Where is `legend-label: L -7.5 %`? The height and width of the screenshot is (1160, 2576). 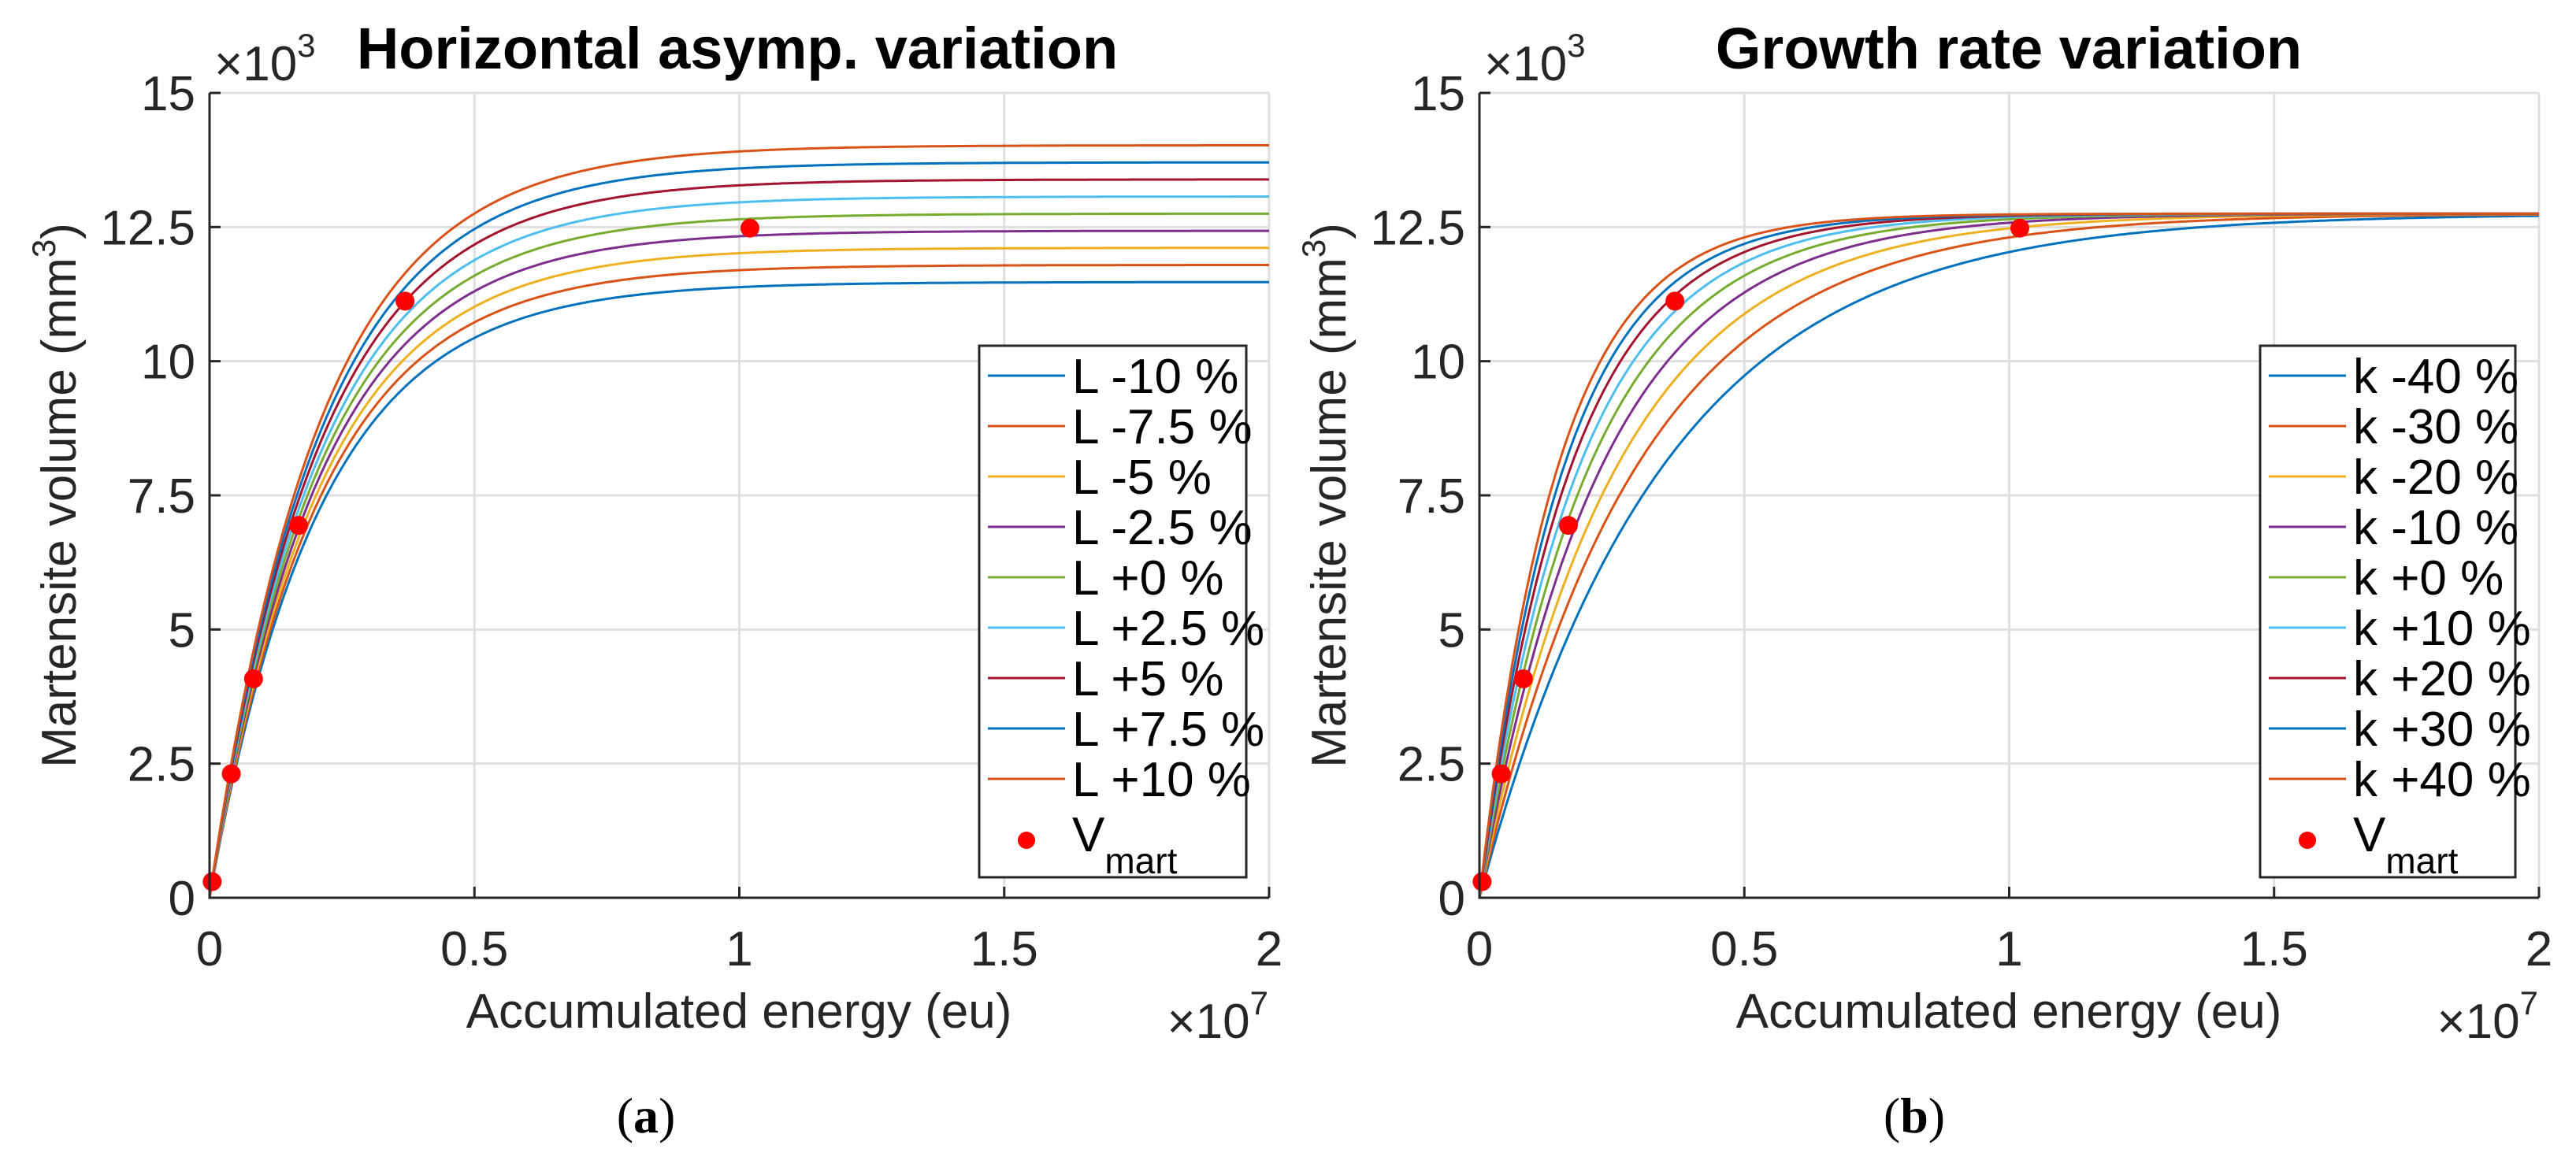 legend-label: L -7.5 % is located at coordinates (1162, 427).